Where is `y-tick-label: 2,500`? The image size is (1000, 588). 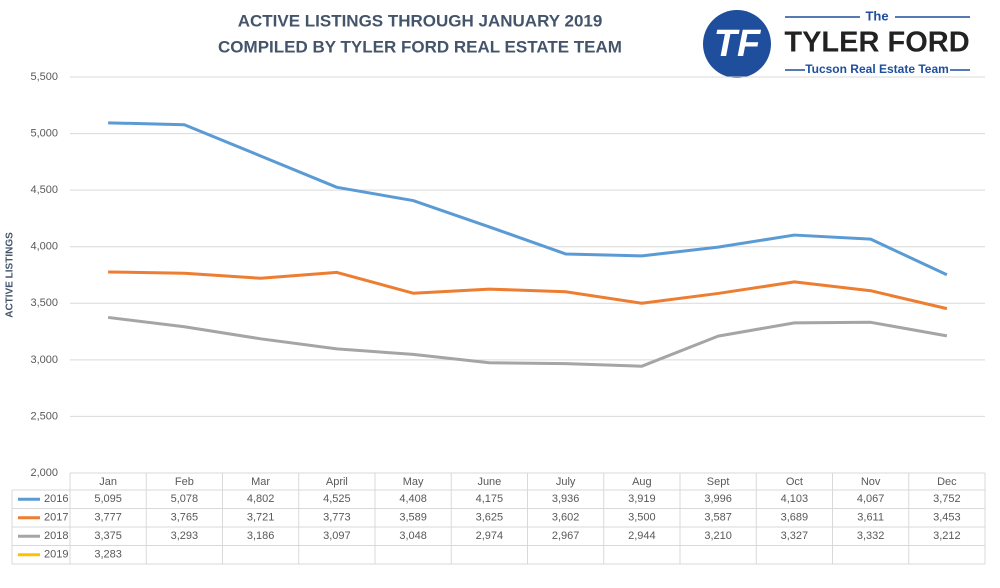 y-tick-label: 2,500 is located at coordinates (44, 416).